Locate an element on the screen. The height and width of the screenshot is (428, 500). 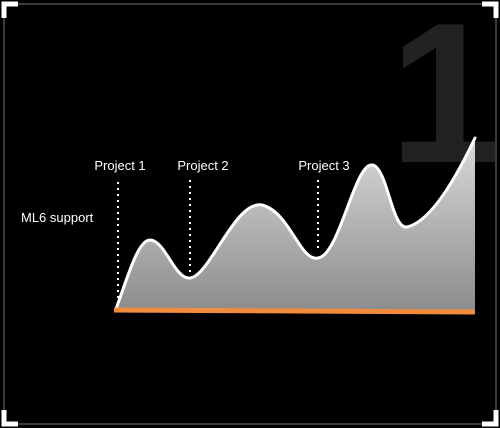
corner-bottom-left is located at coordinates (9, 418).